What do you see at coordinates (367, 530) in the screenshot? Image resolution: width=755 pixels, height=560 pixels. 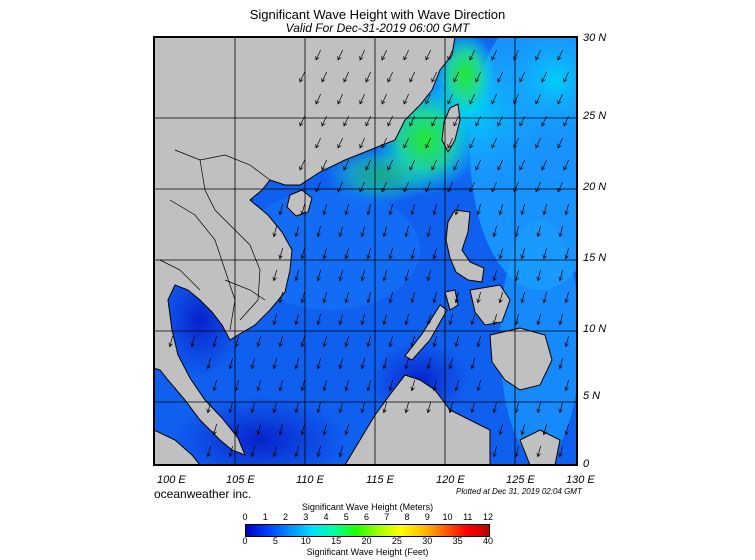 I see `colorbar` at bounding box center [367, 530].